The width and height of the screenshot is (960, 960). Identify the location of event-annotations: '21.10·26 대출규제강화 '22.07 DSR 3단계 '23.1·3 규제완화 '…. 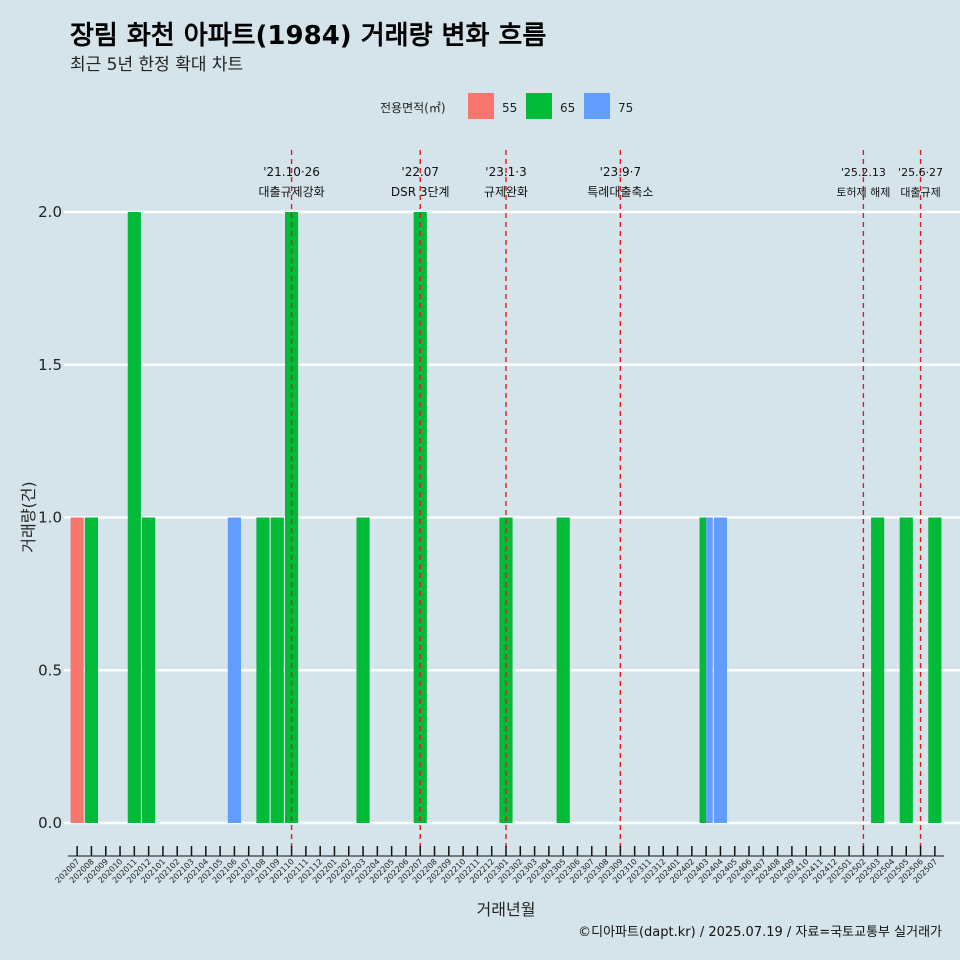
(600, 182).